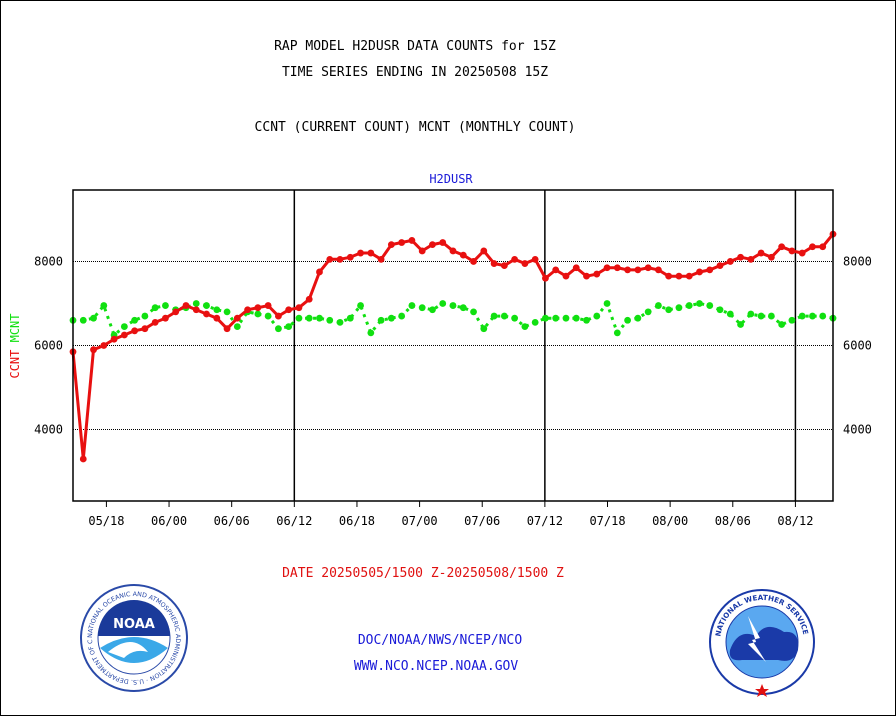 The height and width of the screenshot is (716, 896). Describe the element at coordinates (857, 346) in the screenshot. I see `y-tick-label-right: 6000` at that location.